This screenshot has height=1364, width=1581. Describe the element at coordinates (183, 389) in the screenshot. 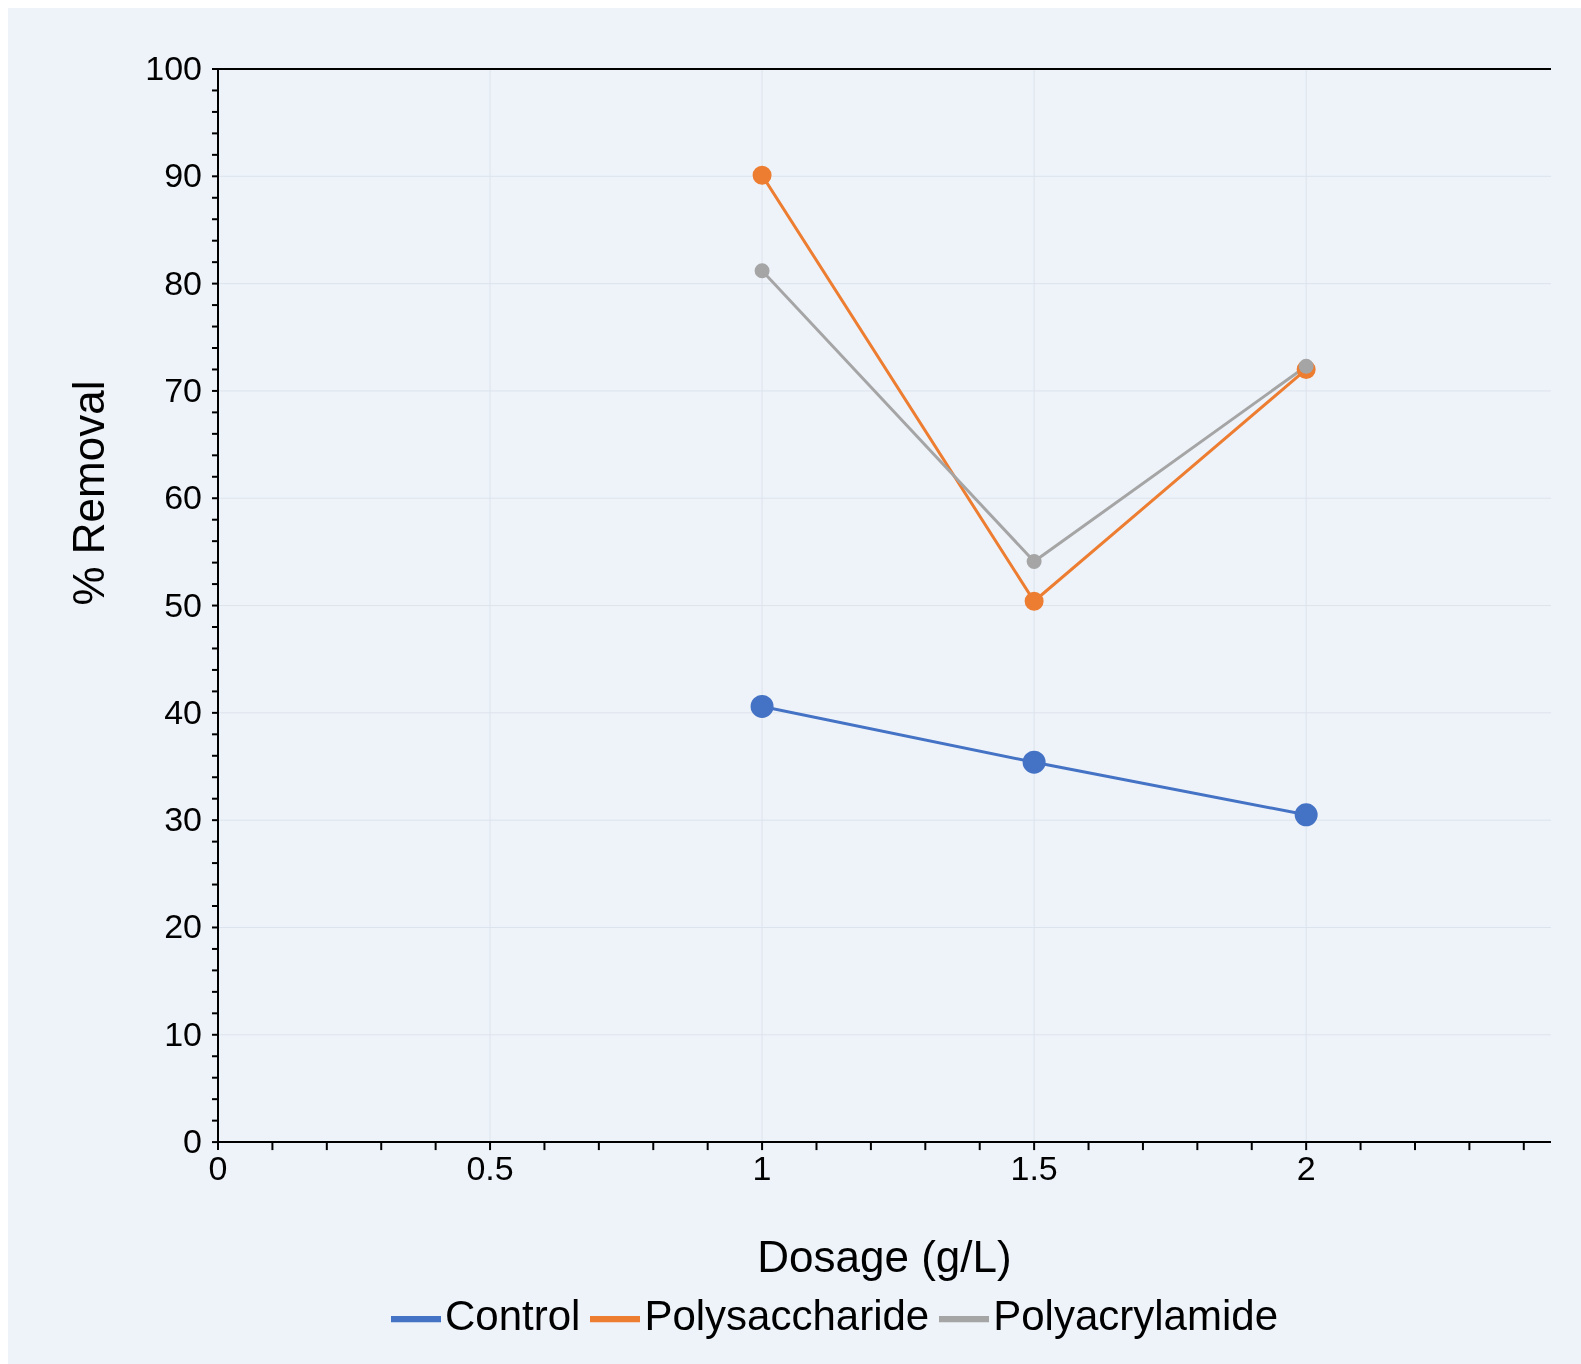

I see `y-tick-label: 70` at that location.